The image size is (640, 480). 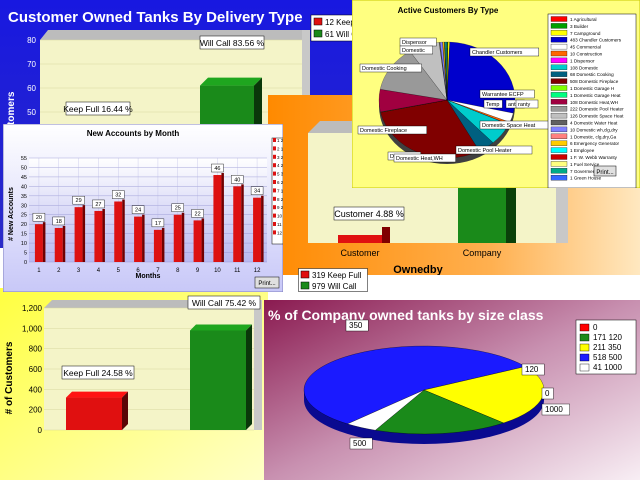 I want to click on active-legend-label: 68 Domestic Cooking, so click(x=592, y=74).